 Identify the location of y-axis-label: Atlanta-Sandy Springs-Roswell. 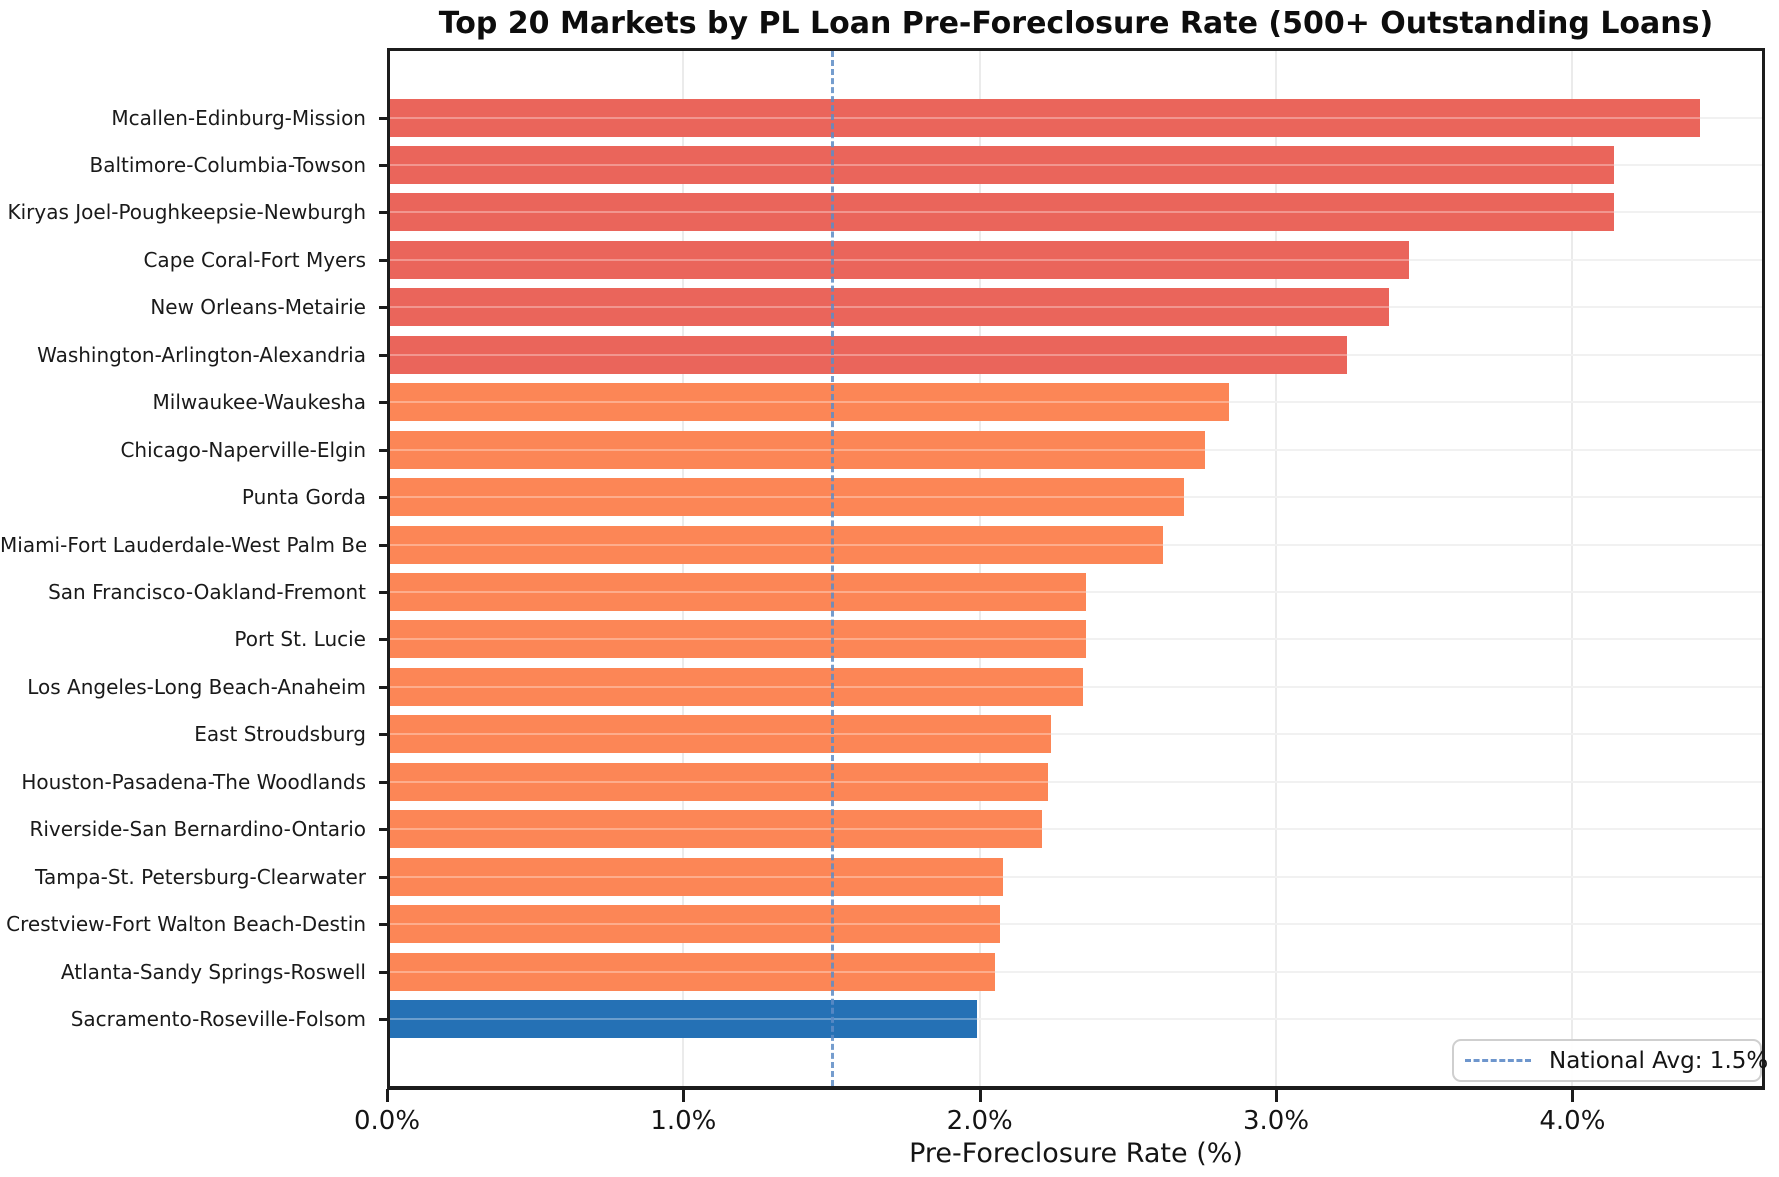
(213, 971).